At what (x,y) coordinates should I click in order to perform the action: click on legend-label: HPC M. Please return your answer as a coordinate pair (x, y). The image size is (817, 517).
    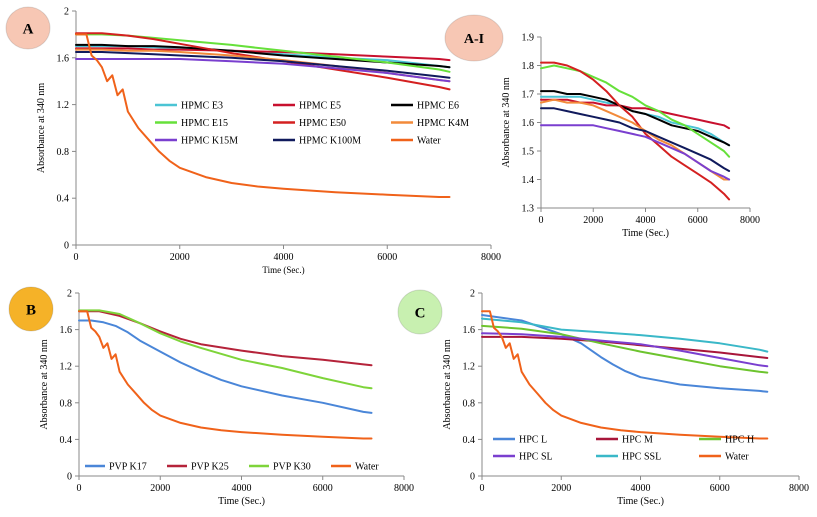
    Looking at the image, I should click on (637, 440).